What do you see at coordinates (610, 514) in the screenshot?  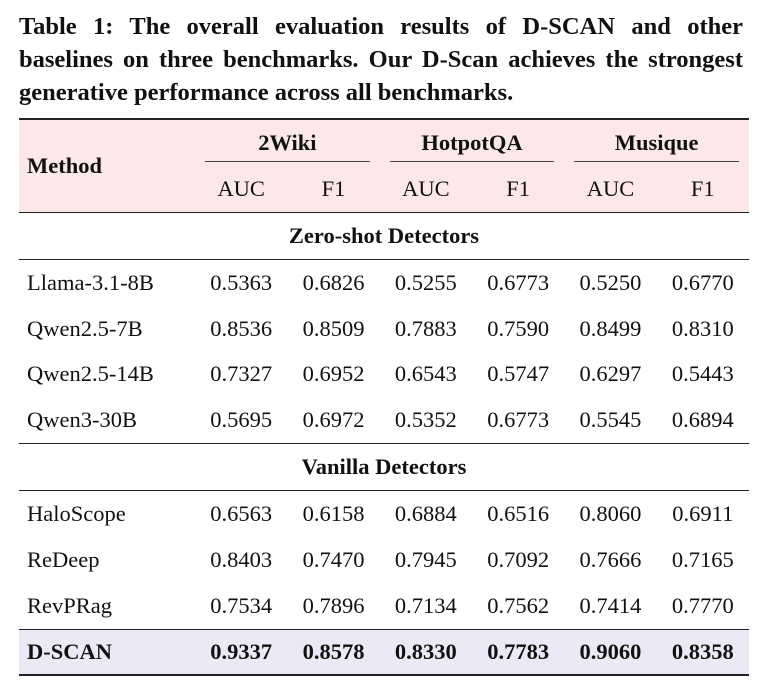 I see `value-cell: 0.8060` at bounding box center [610, 514].